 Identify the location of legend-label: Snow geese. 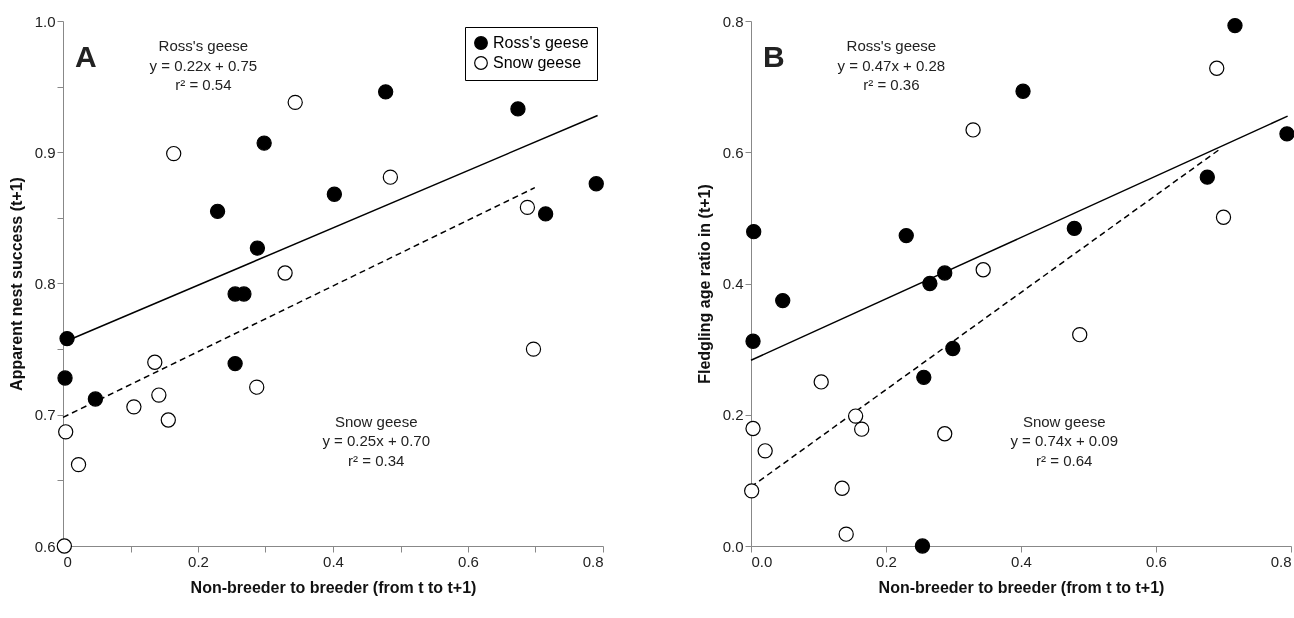
(537, 62).